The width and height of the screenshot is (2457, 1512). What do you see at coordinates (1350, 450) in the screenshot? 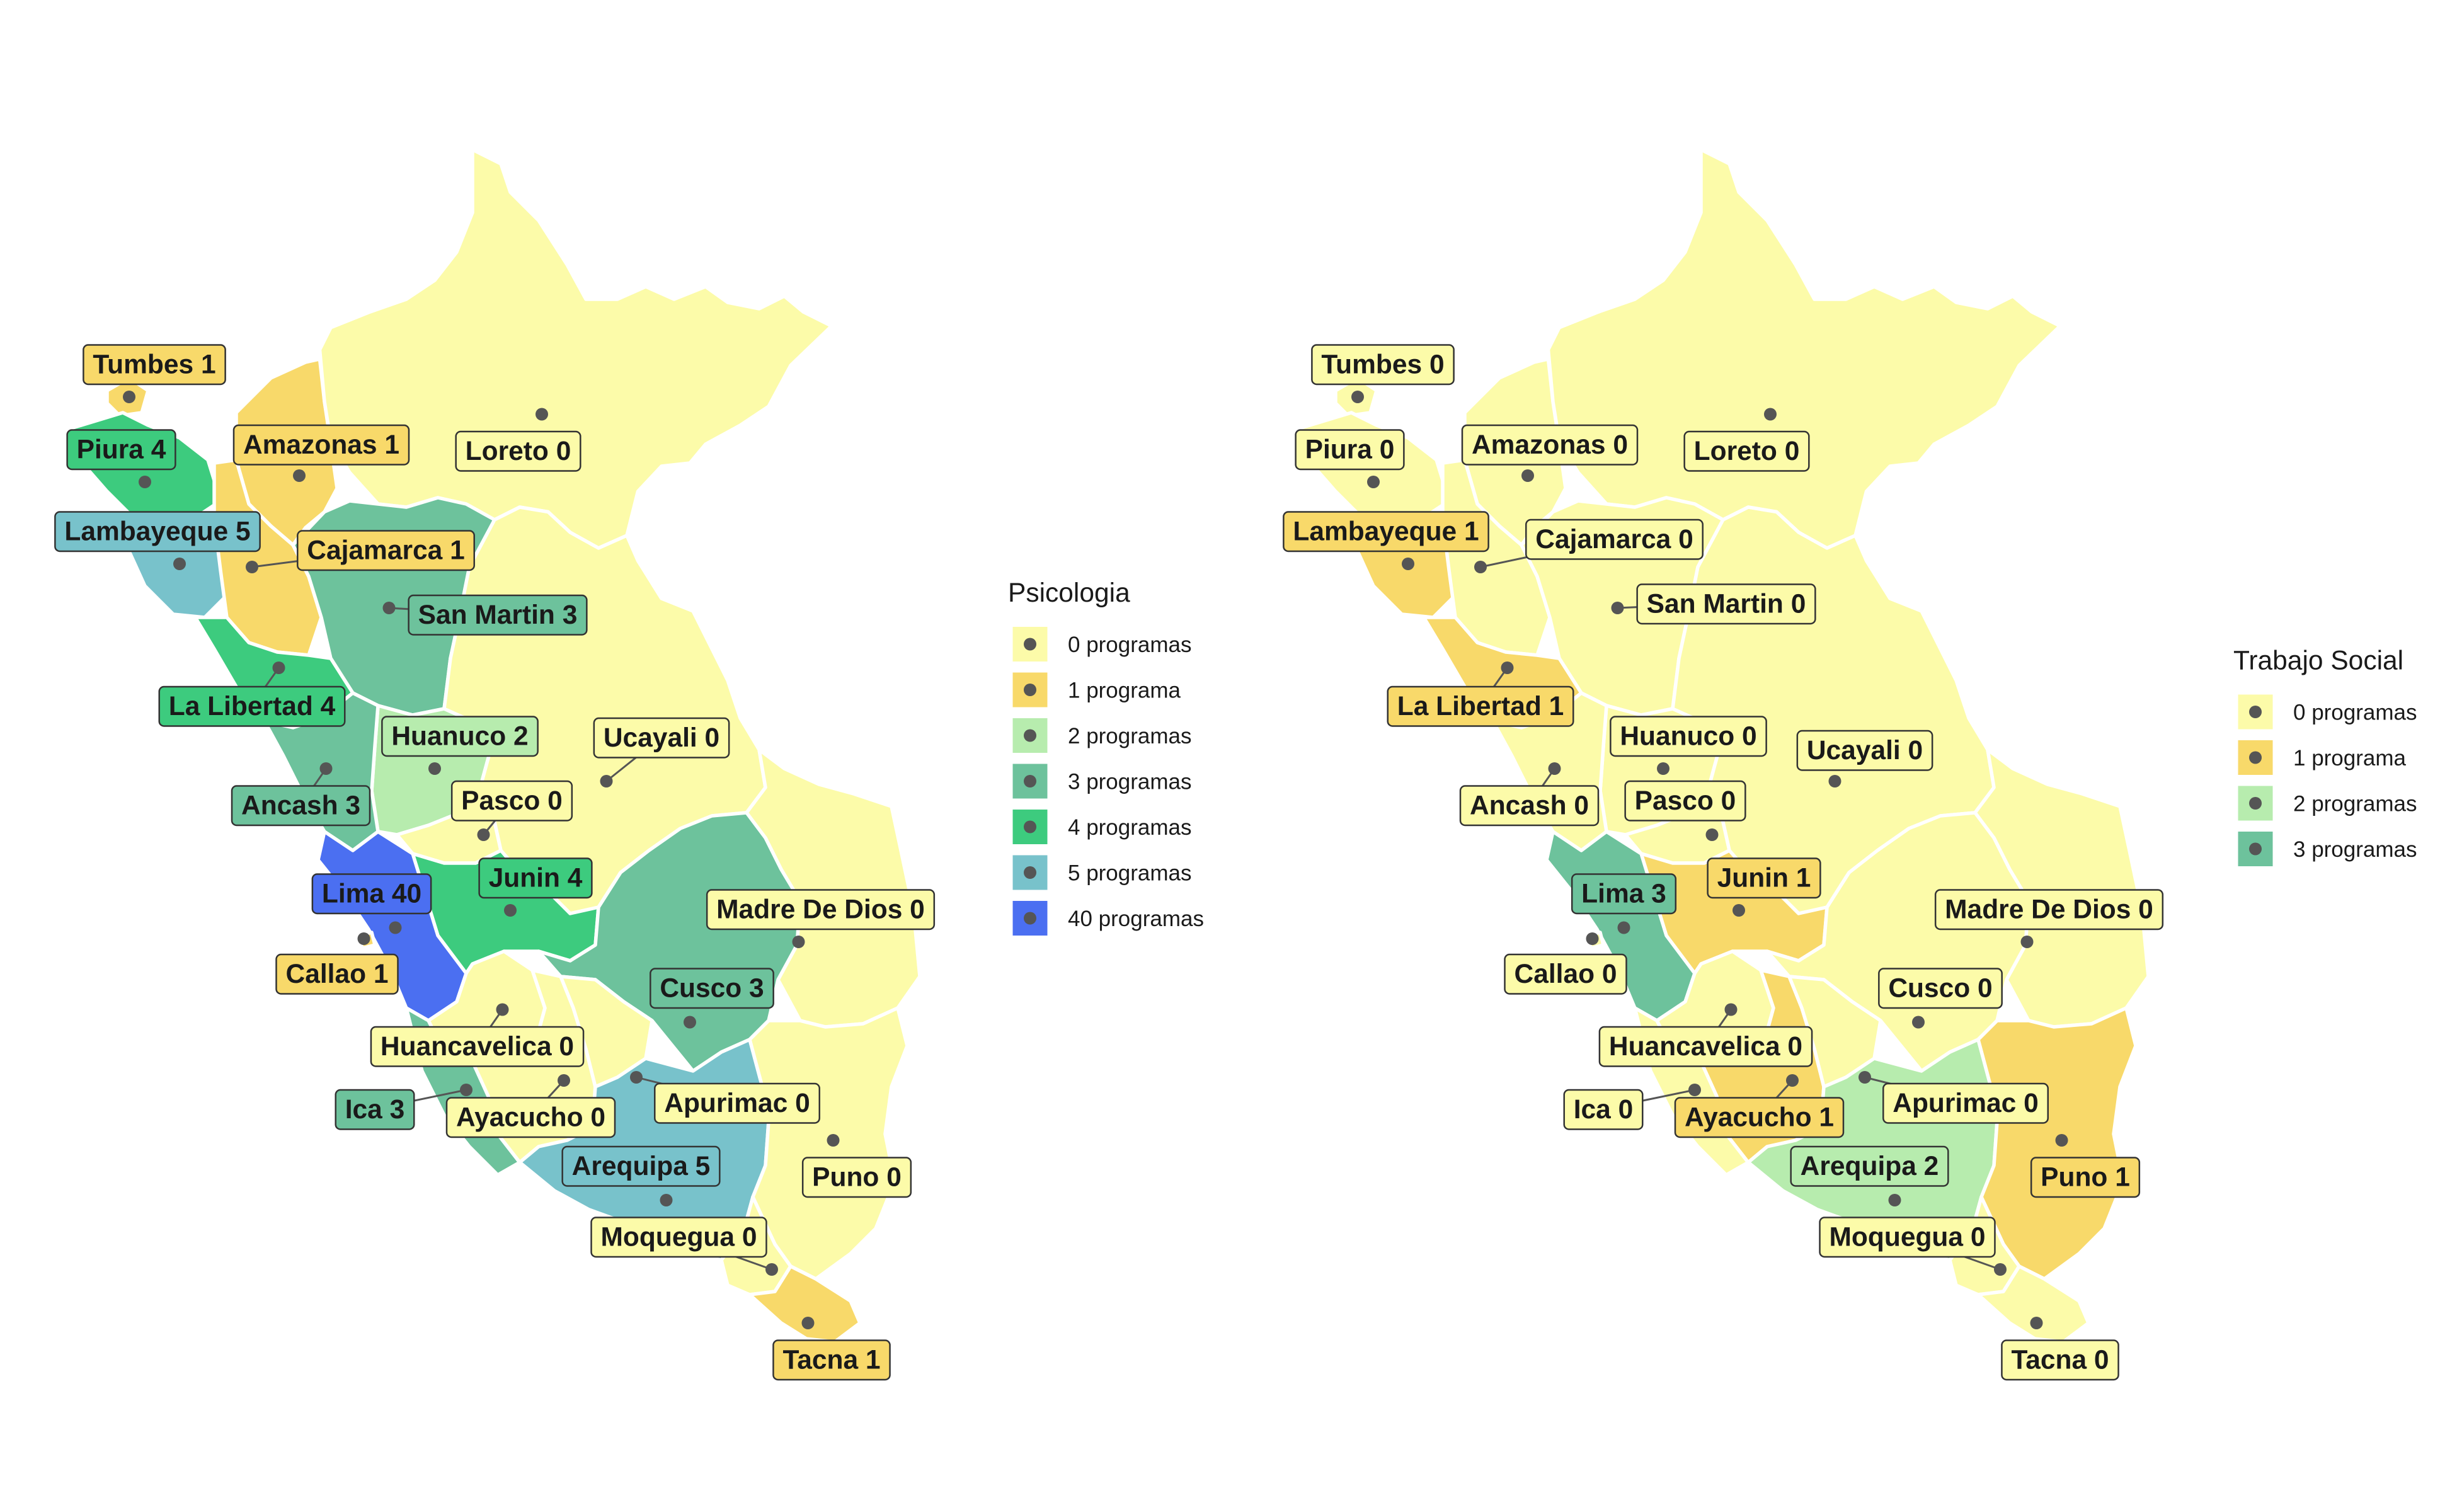
I see `label-text-piura: Piura 0` at bounding box center [1350, 450].